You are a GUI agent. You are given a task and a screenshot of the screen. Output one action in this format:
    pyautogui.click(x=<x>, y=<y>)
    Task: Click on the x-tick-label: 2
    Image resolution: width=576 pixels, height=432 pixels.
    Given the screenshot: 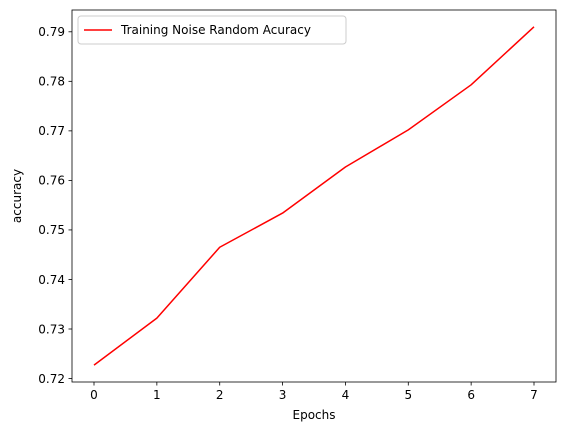 What is the action you would take?
    pyautogui.click(x=220, y=395)
    